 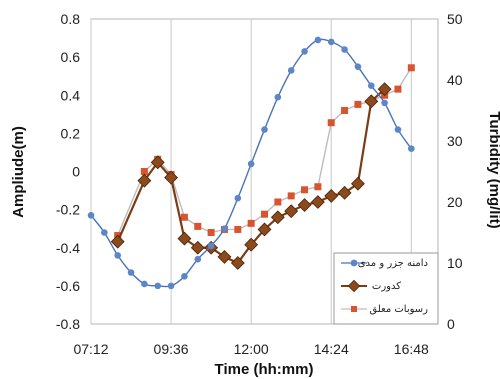 I want to click on legend-entry-turbidity: کدورت, so click(x=371, y=286).